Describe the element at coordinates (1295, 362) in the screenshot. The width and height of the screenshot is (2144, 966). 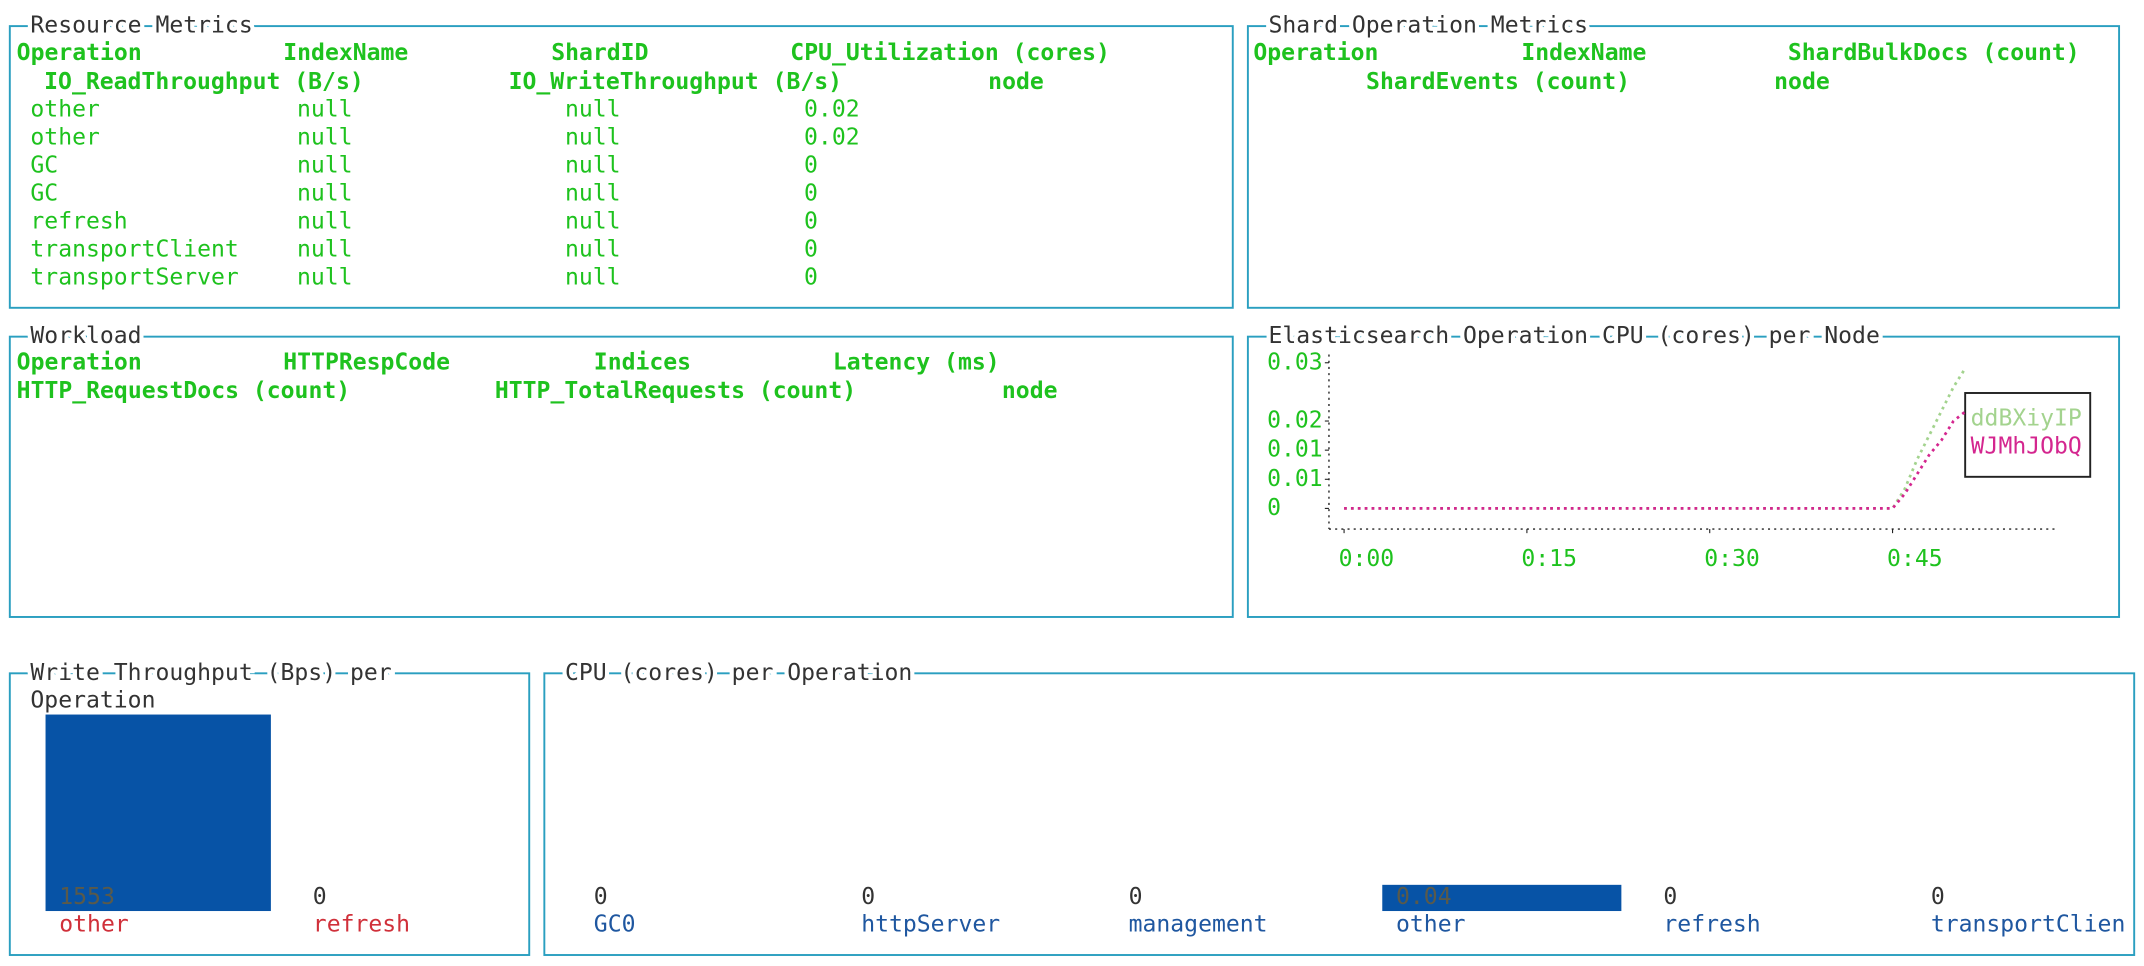
I see `y-tick-label: 0.03` at that location.